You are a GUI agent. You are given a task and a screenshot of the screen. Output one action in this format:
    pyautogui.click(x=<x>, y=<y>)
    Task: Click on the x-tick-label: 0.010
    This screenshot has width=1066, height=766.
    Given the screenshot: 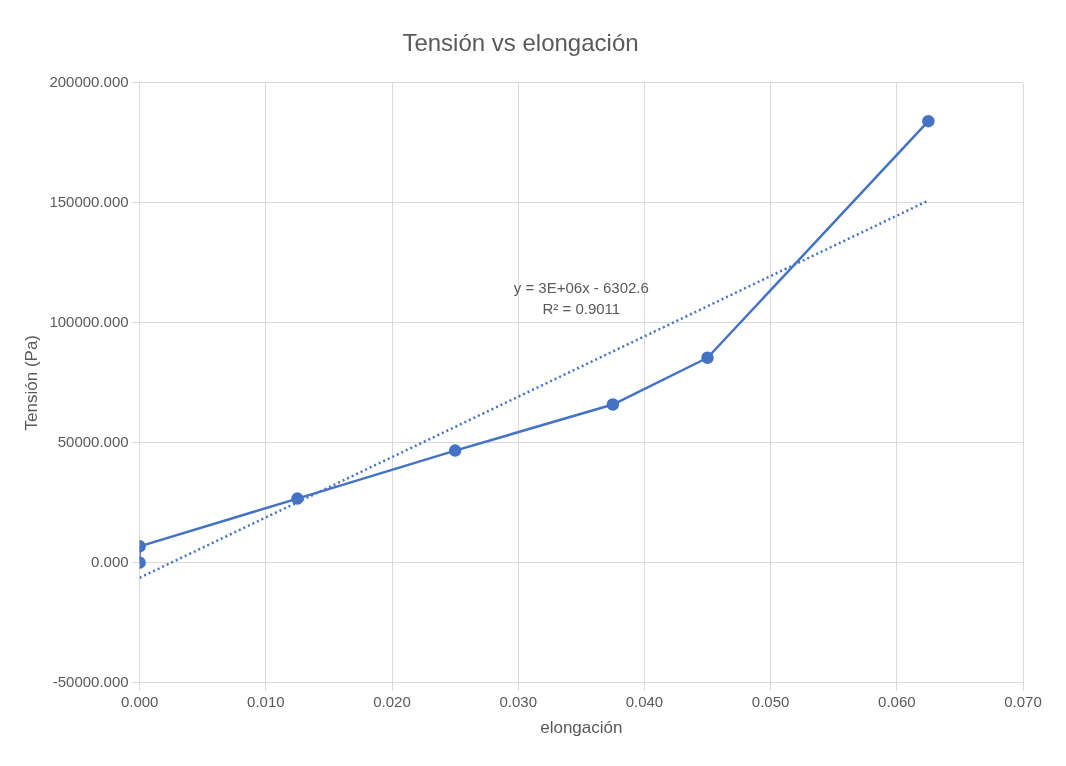 What is the action you would take?
    pyautogui.click(x=266, y=701)
    